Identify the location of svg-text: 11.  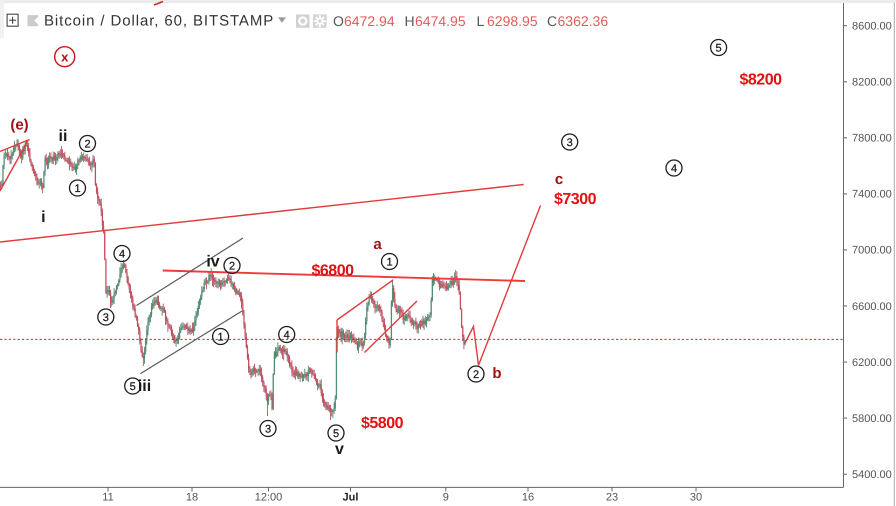
(107, 498).